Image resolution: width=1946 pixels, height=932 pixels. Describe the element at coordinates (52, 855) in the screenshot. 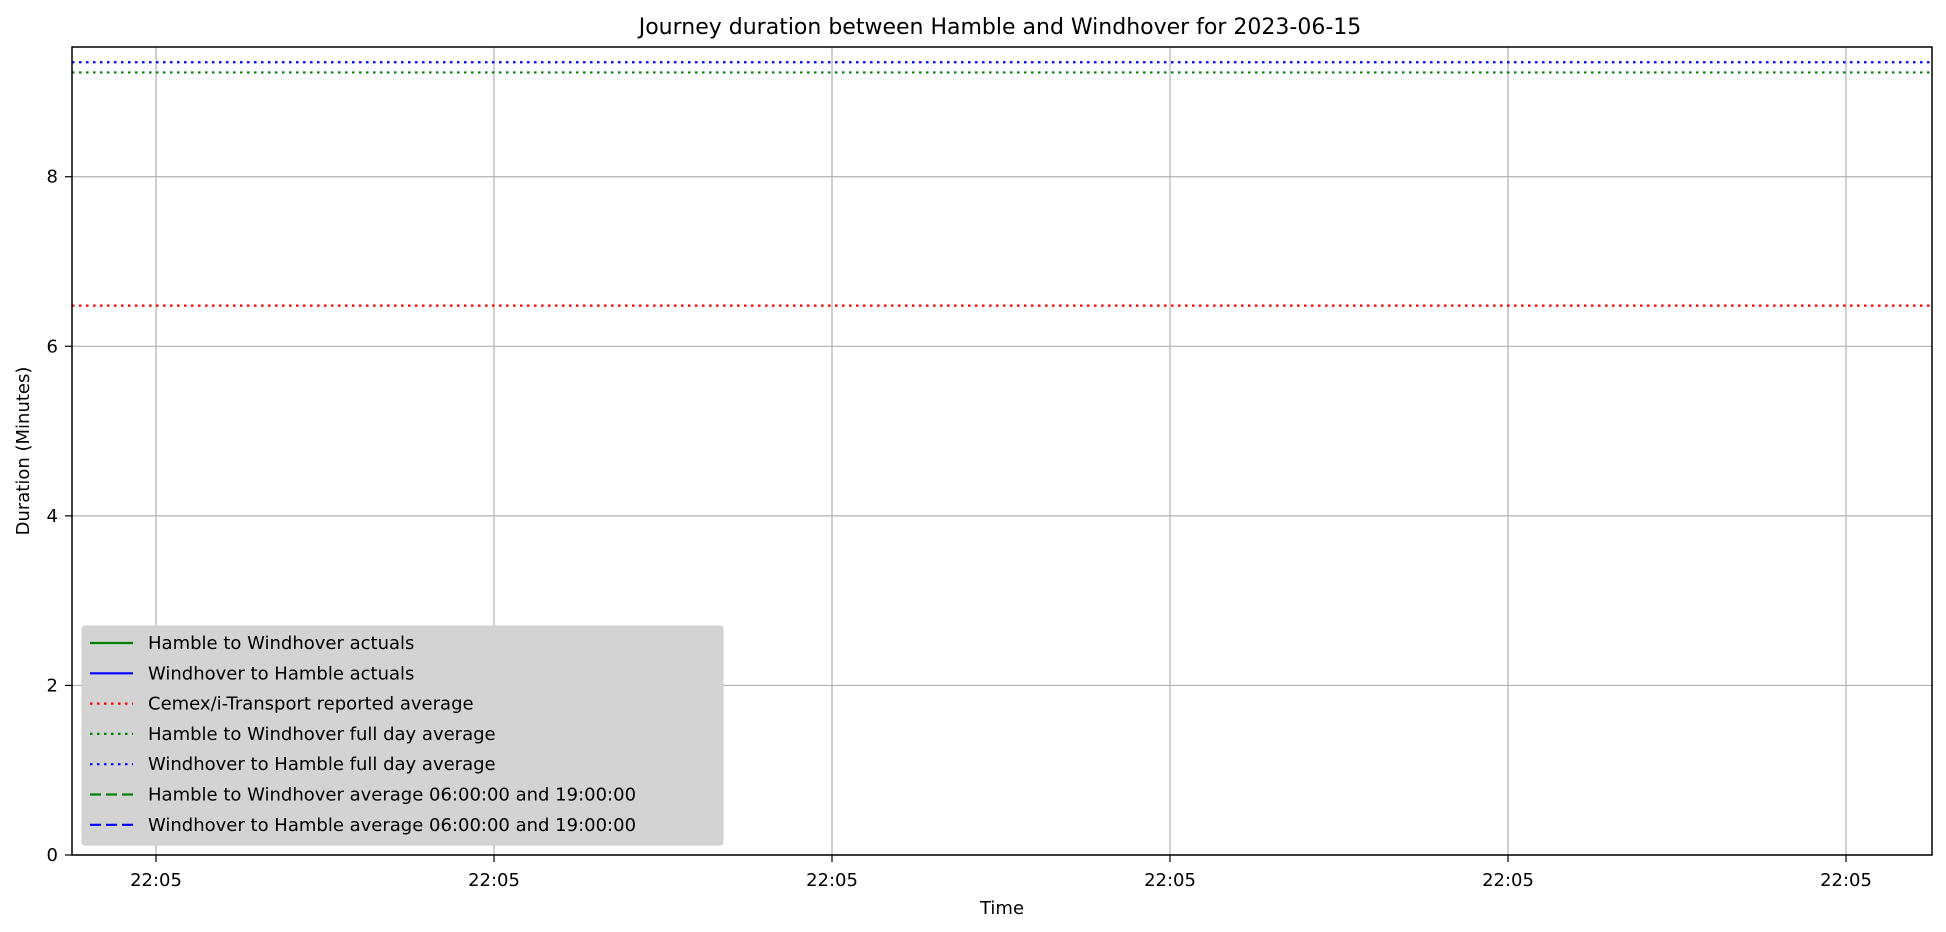

I see `y-tick-label: 0` at that location.